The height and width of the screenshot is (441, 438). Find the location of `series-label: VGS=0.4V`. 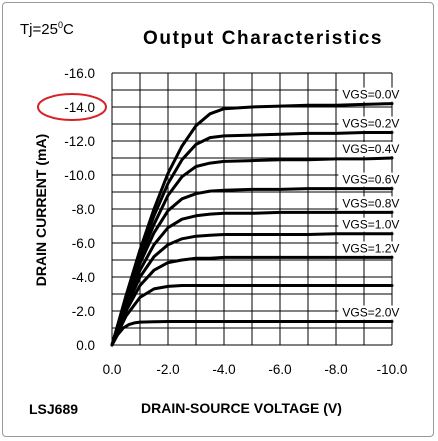

series-label: VGS=0.4V is located at coordinates (370, 149).